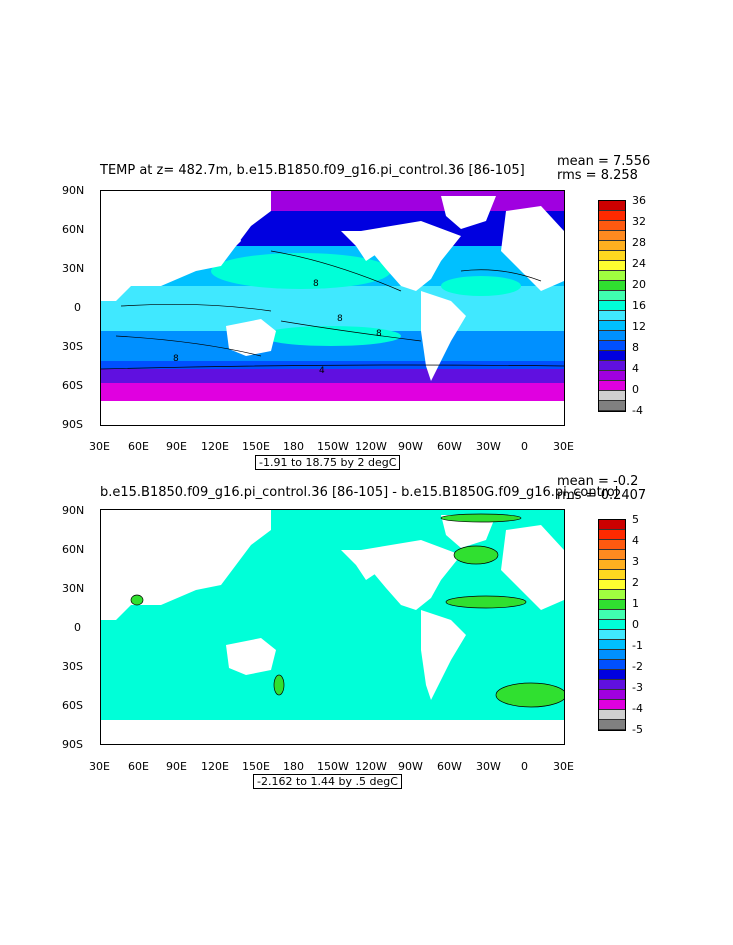 This screenshot has height=945, width=733. Describe the element at coordinates (635, 582) in the screenshot. I see `colorbar-label: 2` at that location.